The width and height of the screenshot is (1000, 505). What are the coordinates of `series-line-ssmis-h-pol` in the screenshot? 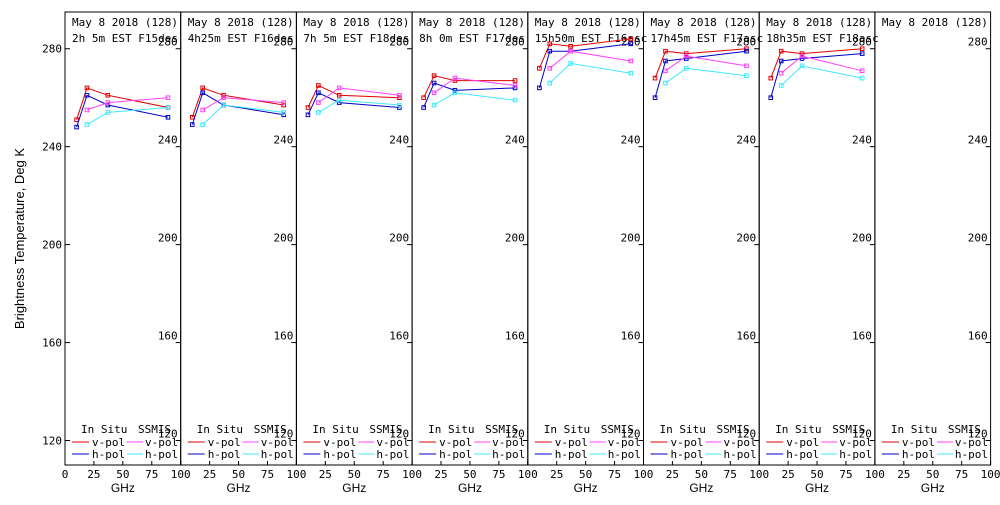 It's located at (243, 114).